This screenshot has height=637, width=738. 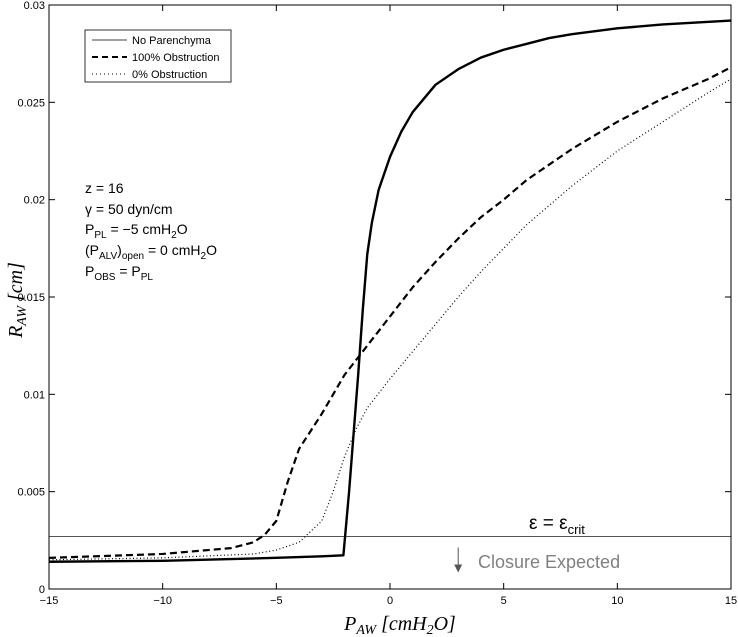 What do you see at coordinates (42, 590) in the screenshot?
I see `y-tick-label: 0` at bounding box center [42, 590].